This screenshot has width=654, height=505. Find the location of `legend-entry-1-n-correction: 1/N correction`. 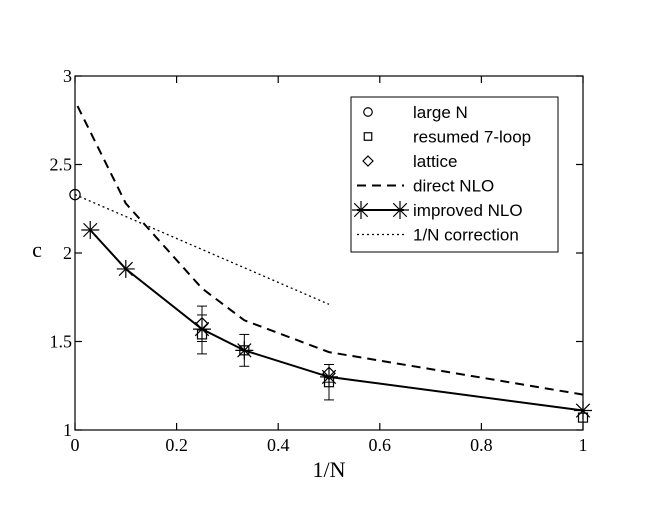

legend-entry-1-n-correction: 1/N correction is located at coordinates (438, 235).